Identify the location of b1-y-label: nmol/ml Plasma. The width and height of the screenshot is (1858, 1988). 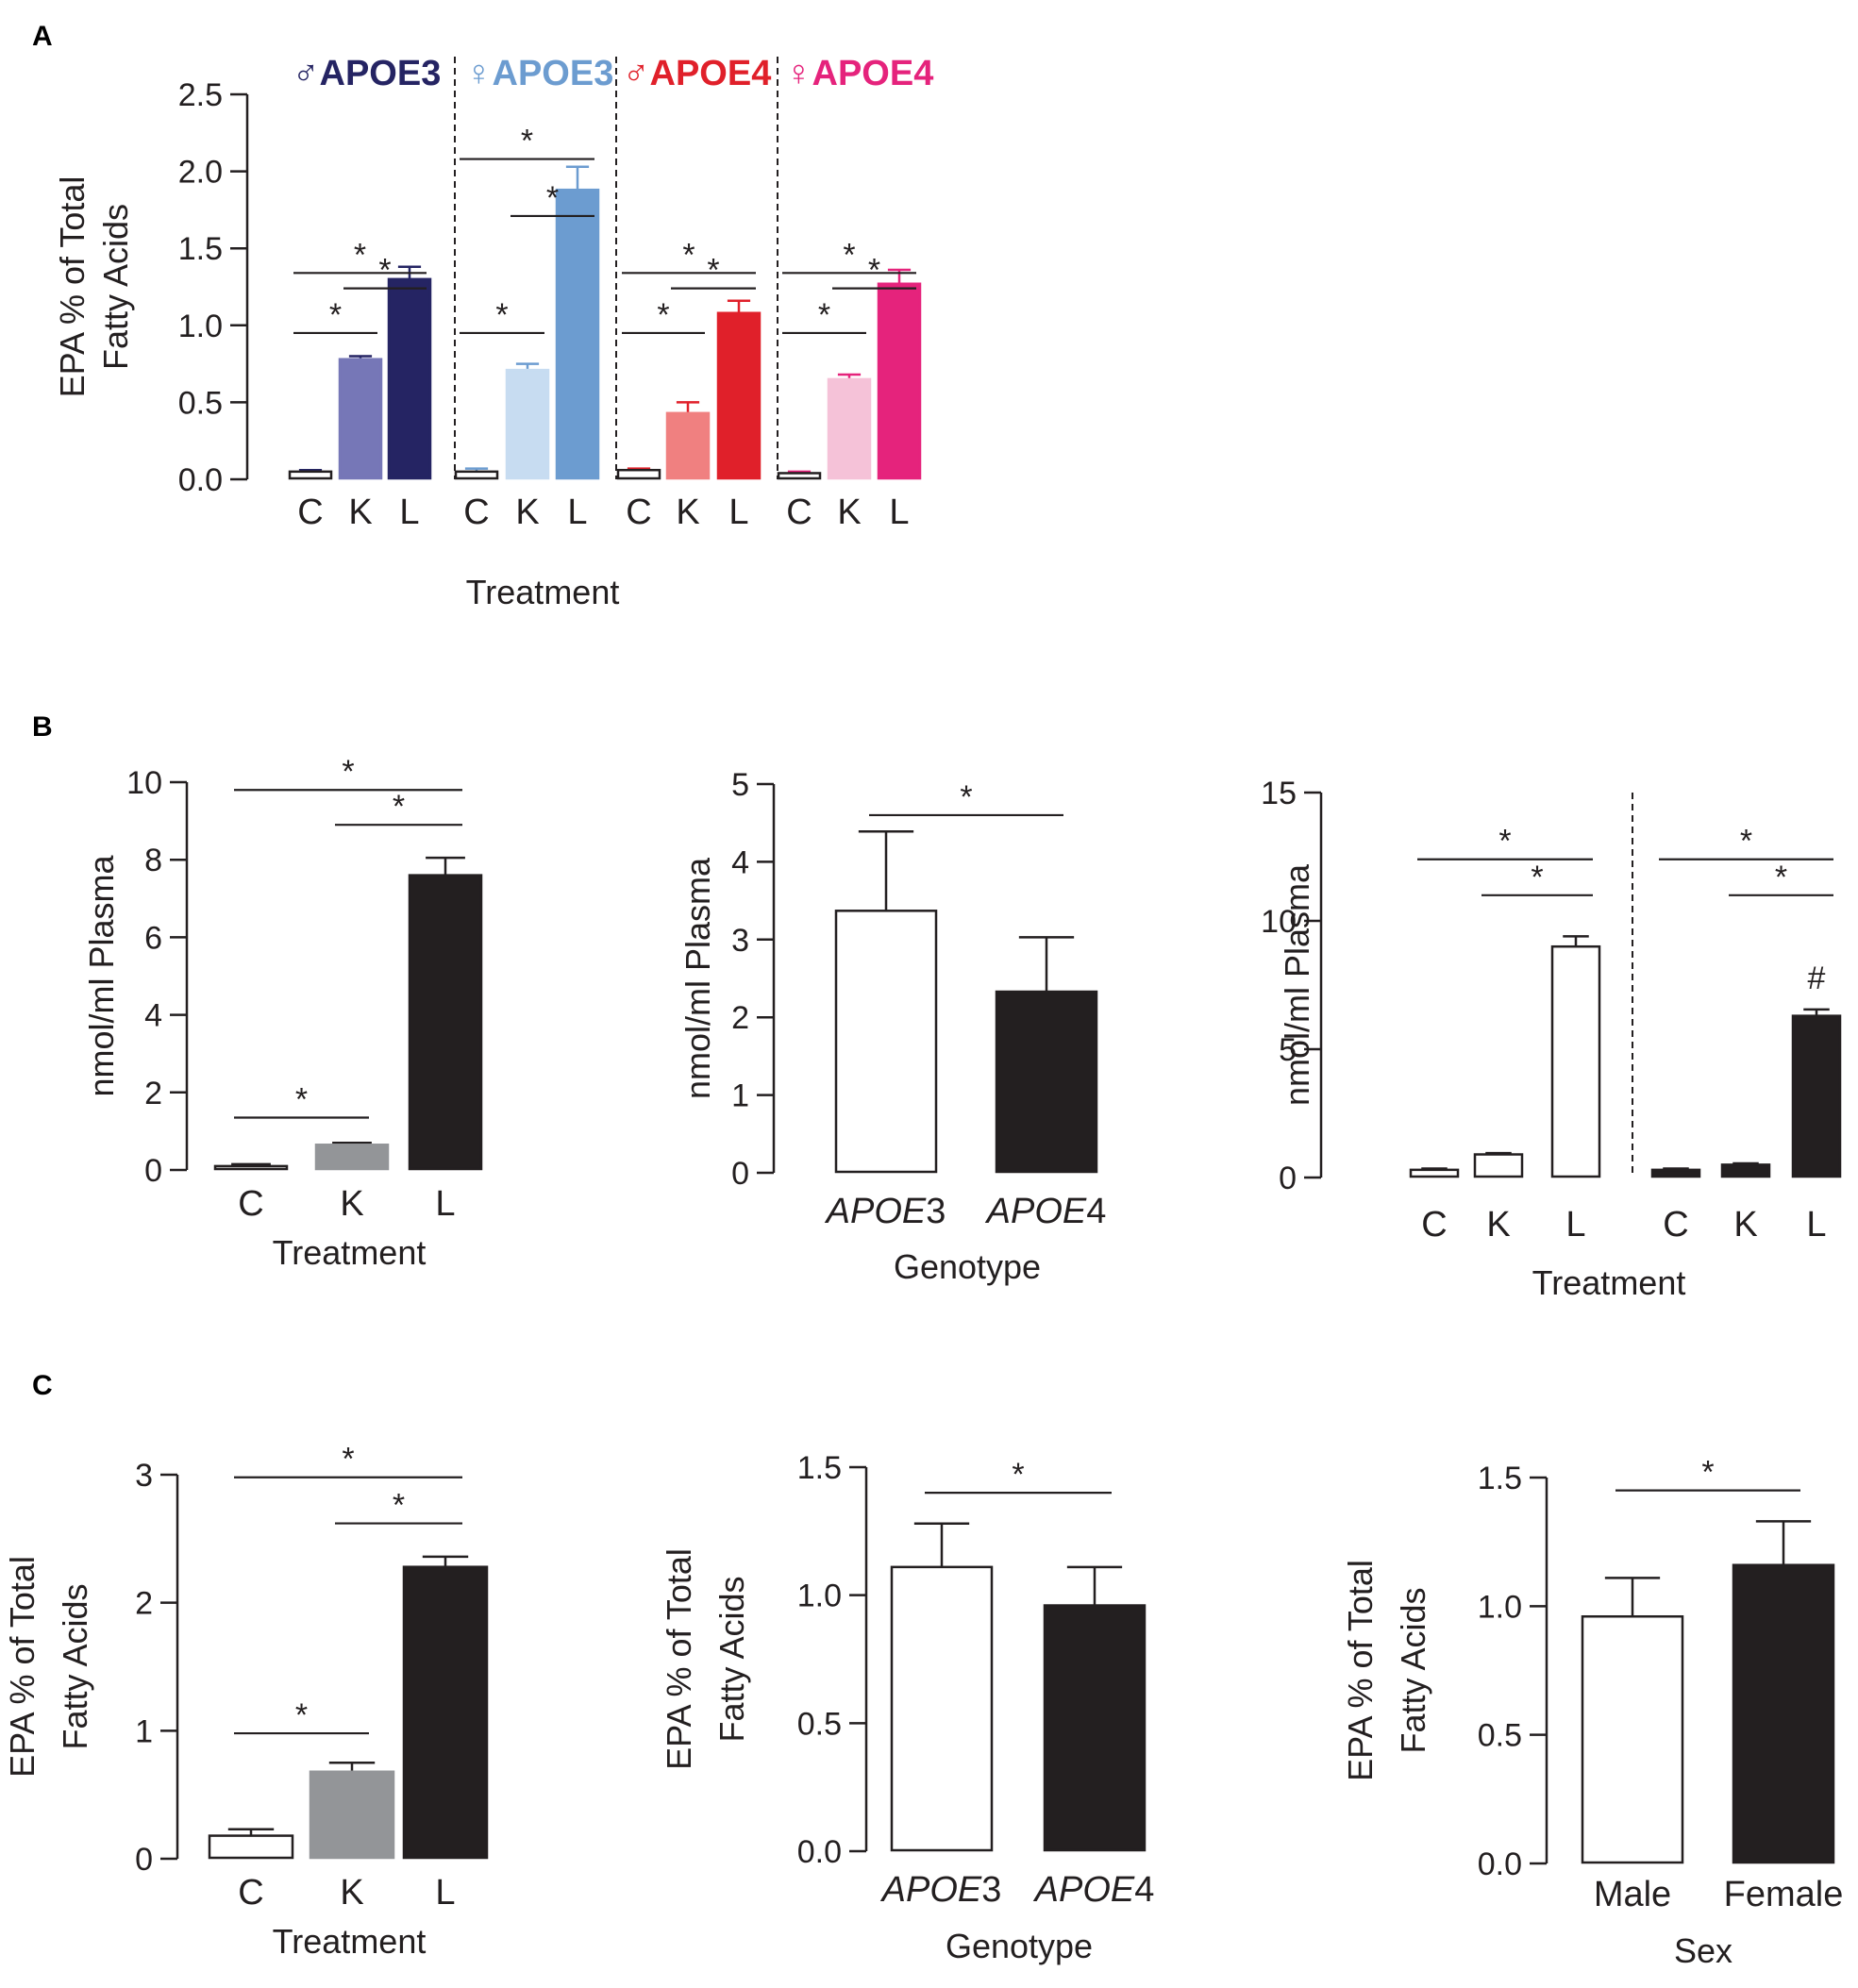
(101, 975).